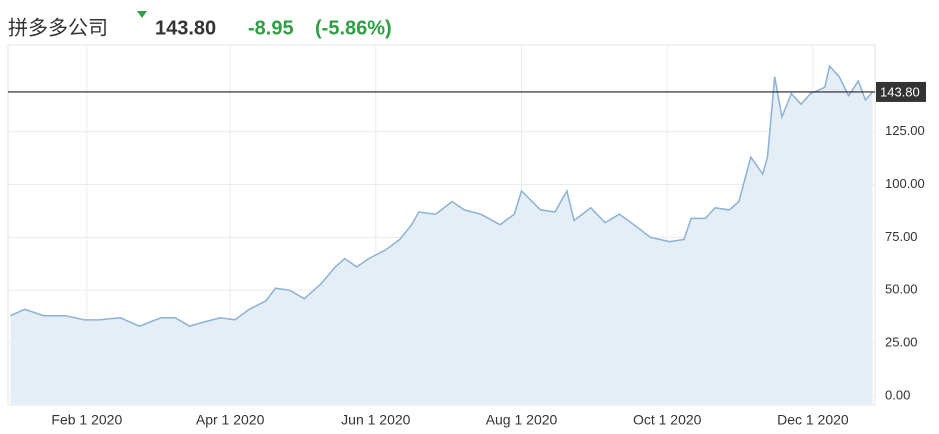  Describe the element at coordinates (813, 420) in the screenshot. I see `x-tick-label: Dec 1 2020` at that location.